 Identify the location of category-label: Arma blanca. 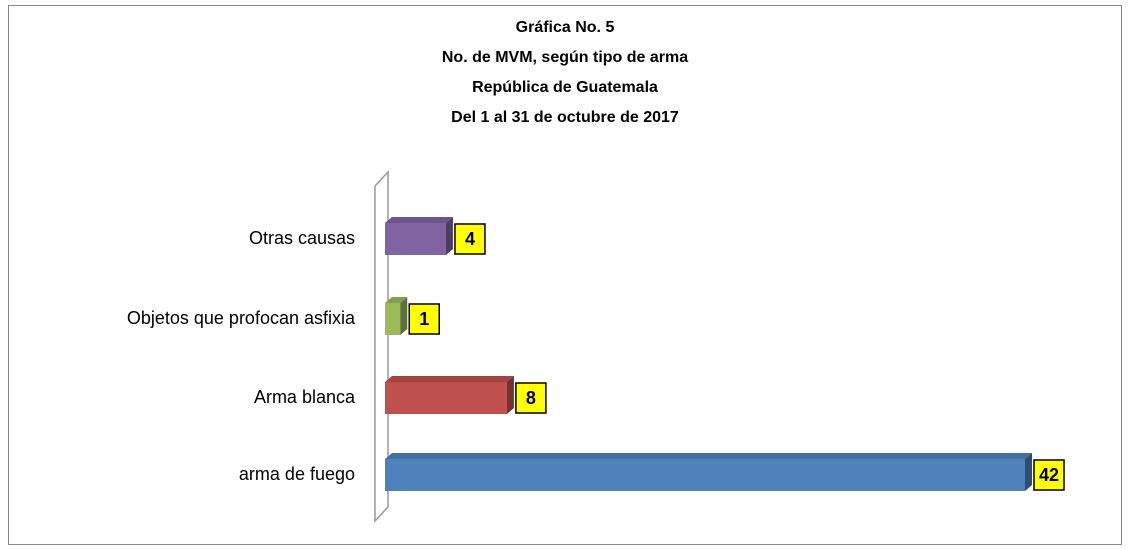
(305, 397).